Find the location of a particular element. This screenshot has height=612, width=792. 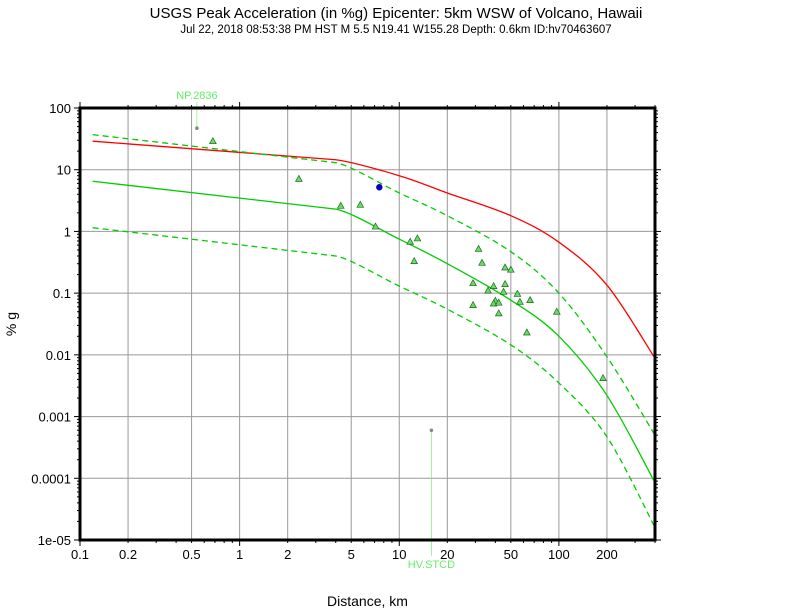

x-tick-label: 10 is located at coordinates (399, 554).